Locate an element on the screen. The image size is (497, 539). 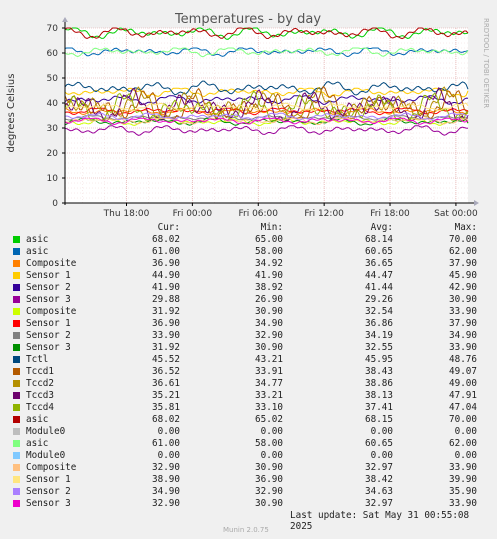
x-tick-label: Fri 18:00 is located at coordinates (390, 214).